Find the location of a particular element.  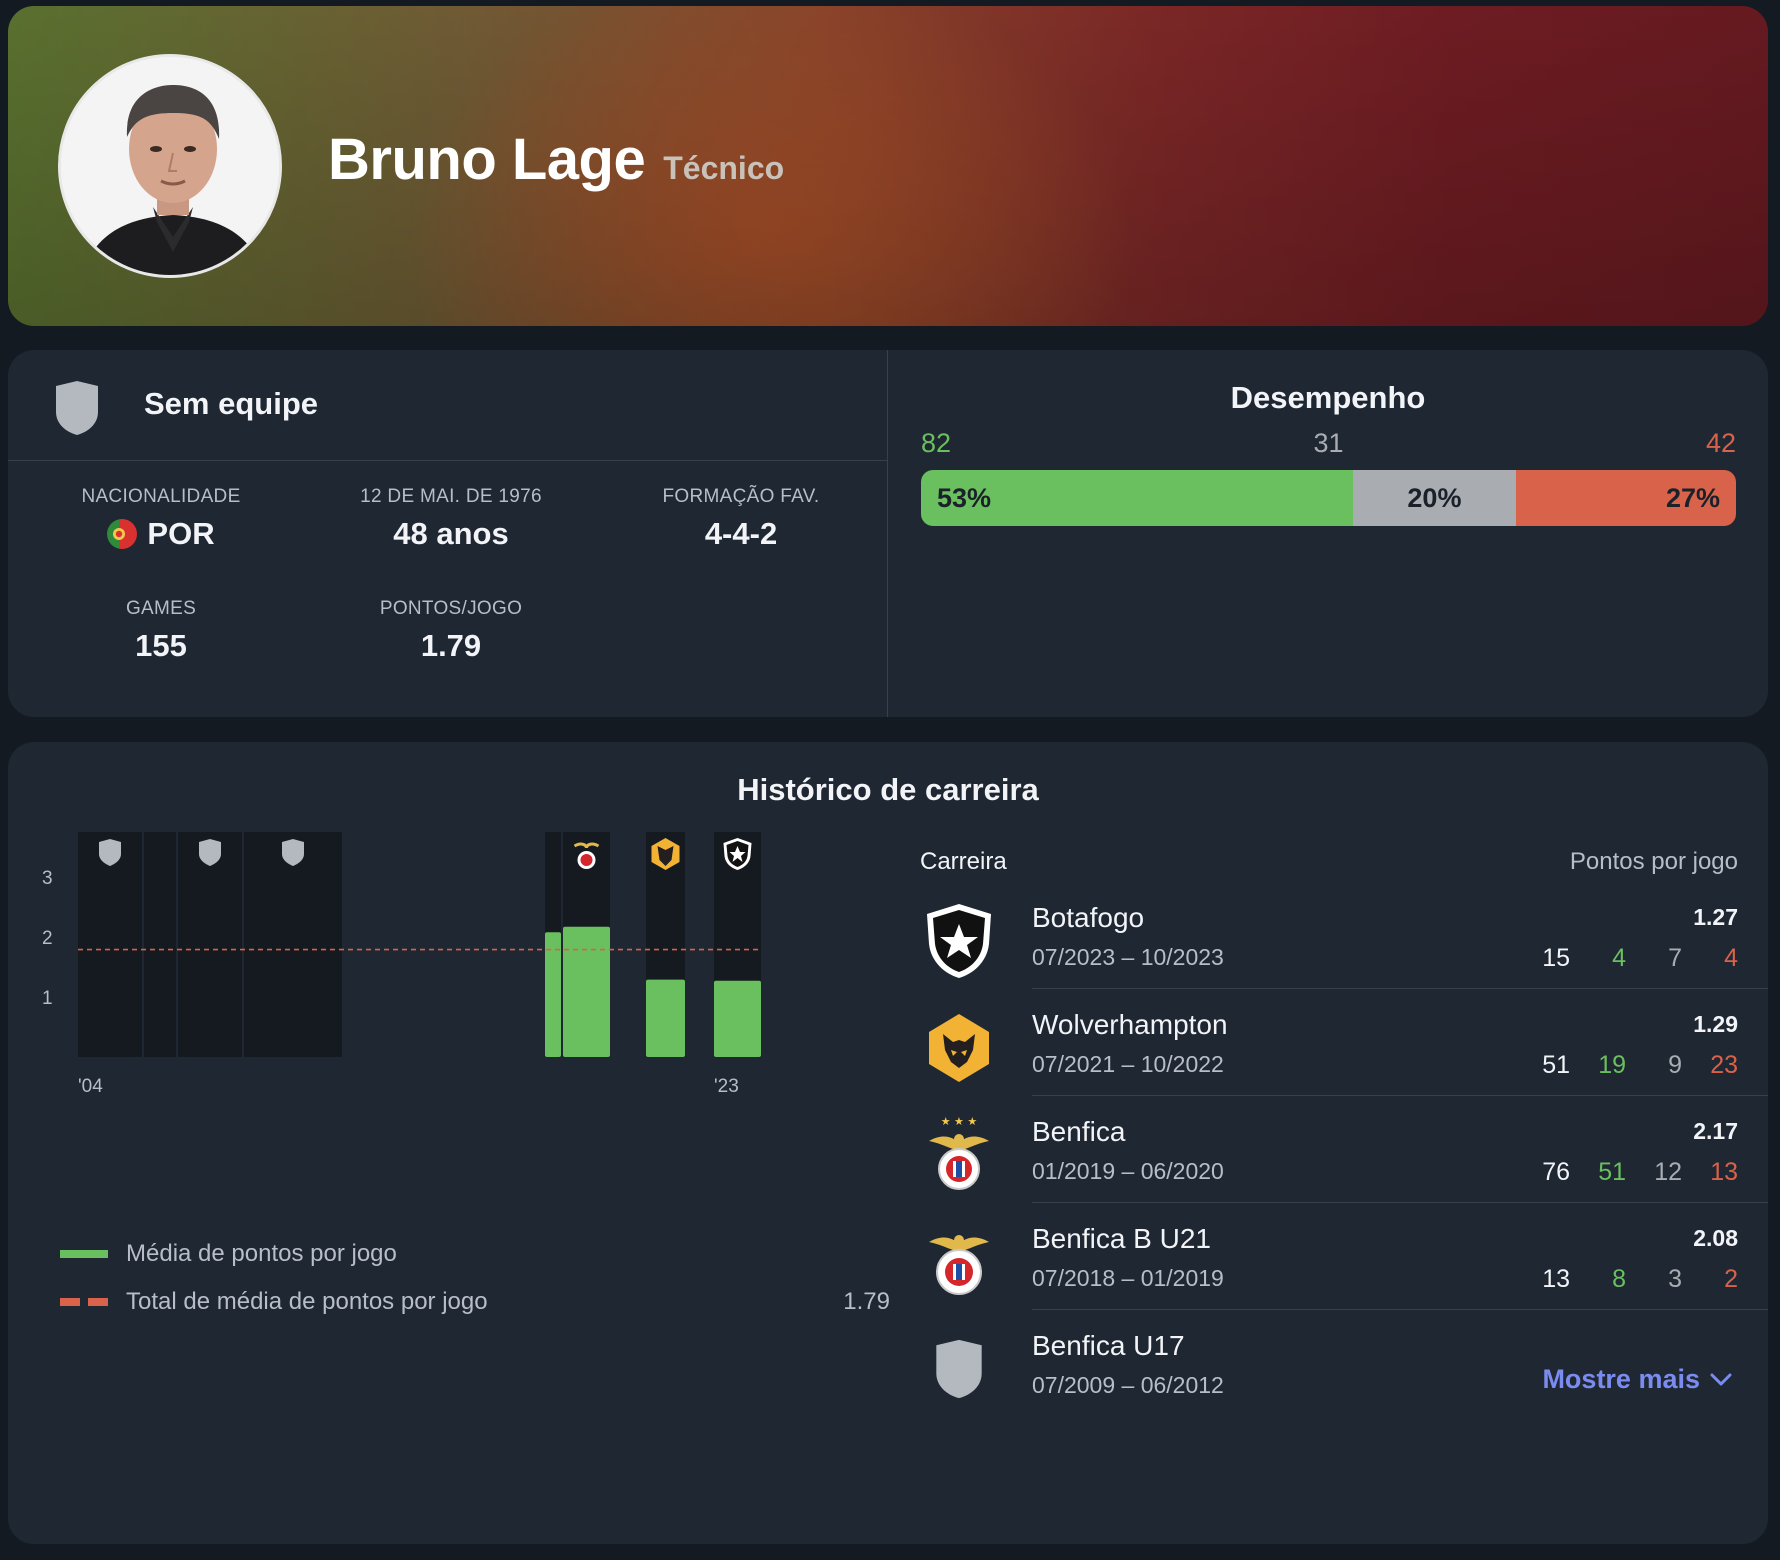

club-name: Wolverhampton is located at coordinates (1130, 1024).